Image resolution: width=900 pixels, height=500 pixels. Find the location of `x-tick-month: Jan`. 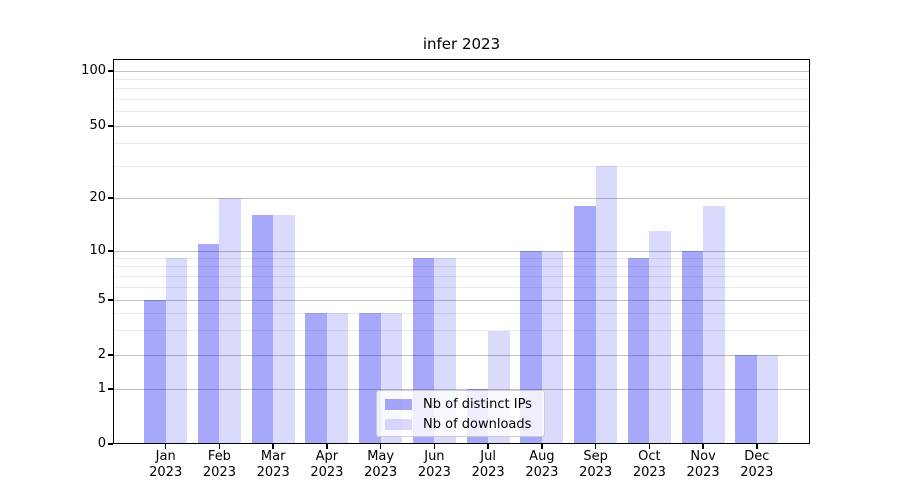

x-tick-month: Jan is located at coordinates (165, 456).